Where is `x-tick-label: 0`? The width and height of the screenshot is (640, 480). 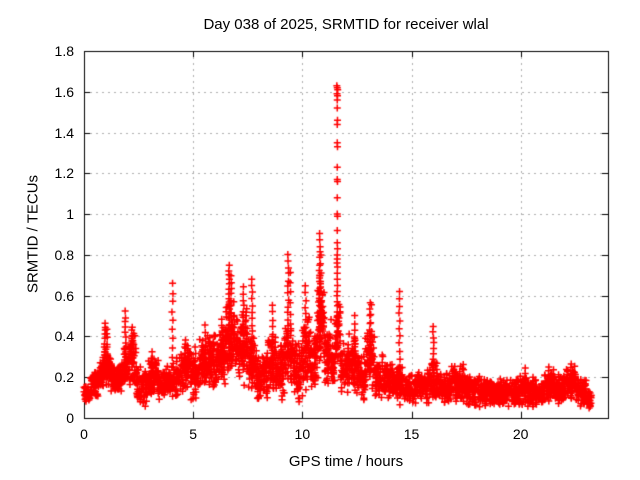 x-tick-label: 0 is located at coordinates (84, 434).